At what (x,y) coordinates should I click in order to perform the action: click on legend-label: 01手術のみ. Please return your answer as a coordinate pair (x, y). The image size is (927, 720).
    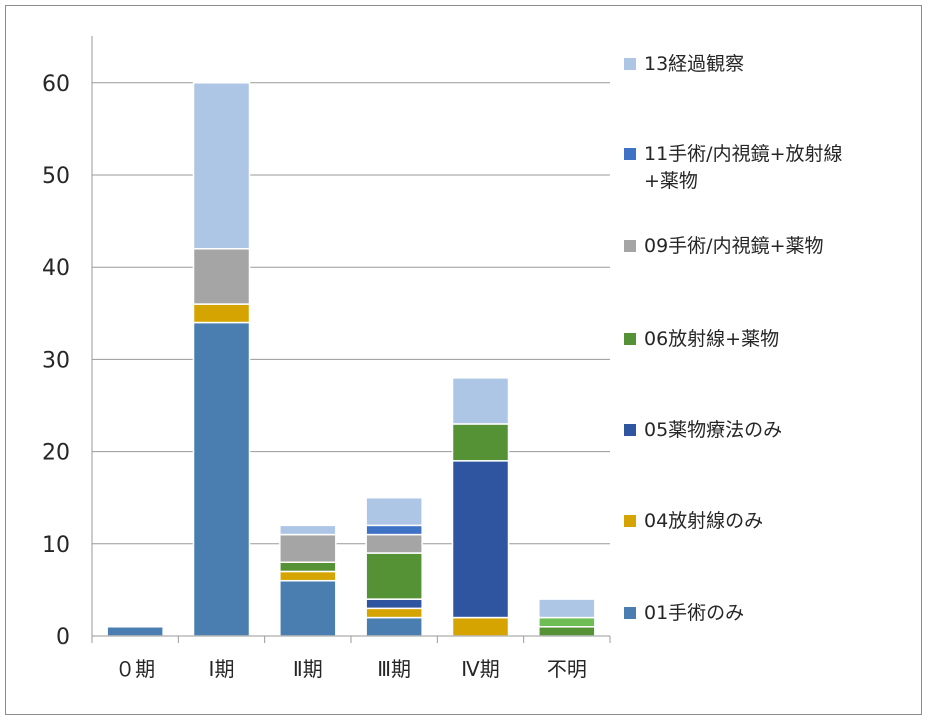
    Looking at the image, I should click on (694, 613).